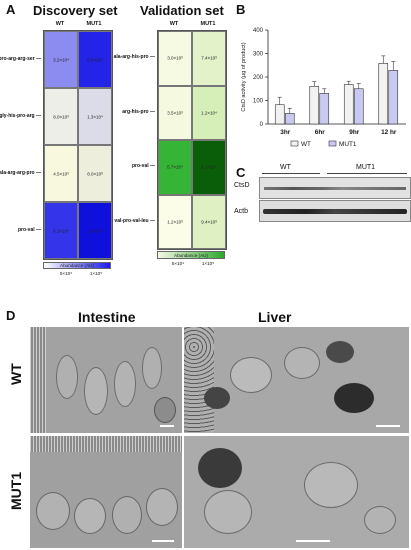 This screenshot has width=411, height=550. What do you see at coordinates (94, 24) in the screenshot?
I see `discovery-col-mut1: MUT1` at bounding box center [94, 24].